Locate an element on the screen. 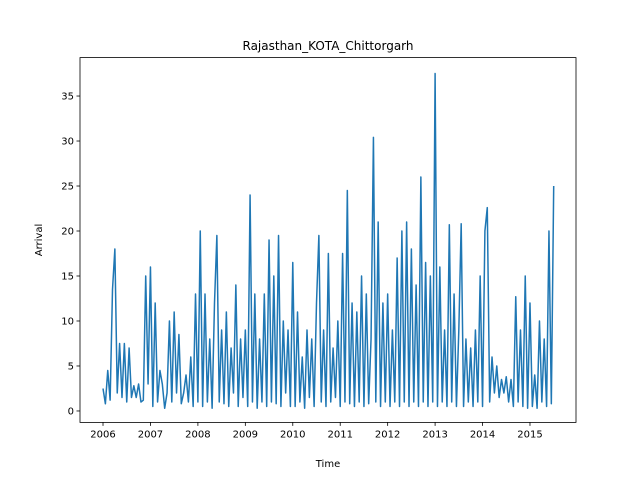 The height and width of the screenshot is (484, 640). x-tick-label: 2007 is located at coordinates (150, 434).